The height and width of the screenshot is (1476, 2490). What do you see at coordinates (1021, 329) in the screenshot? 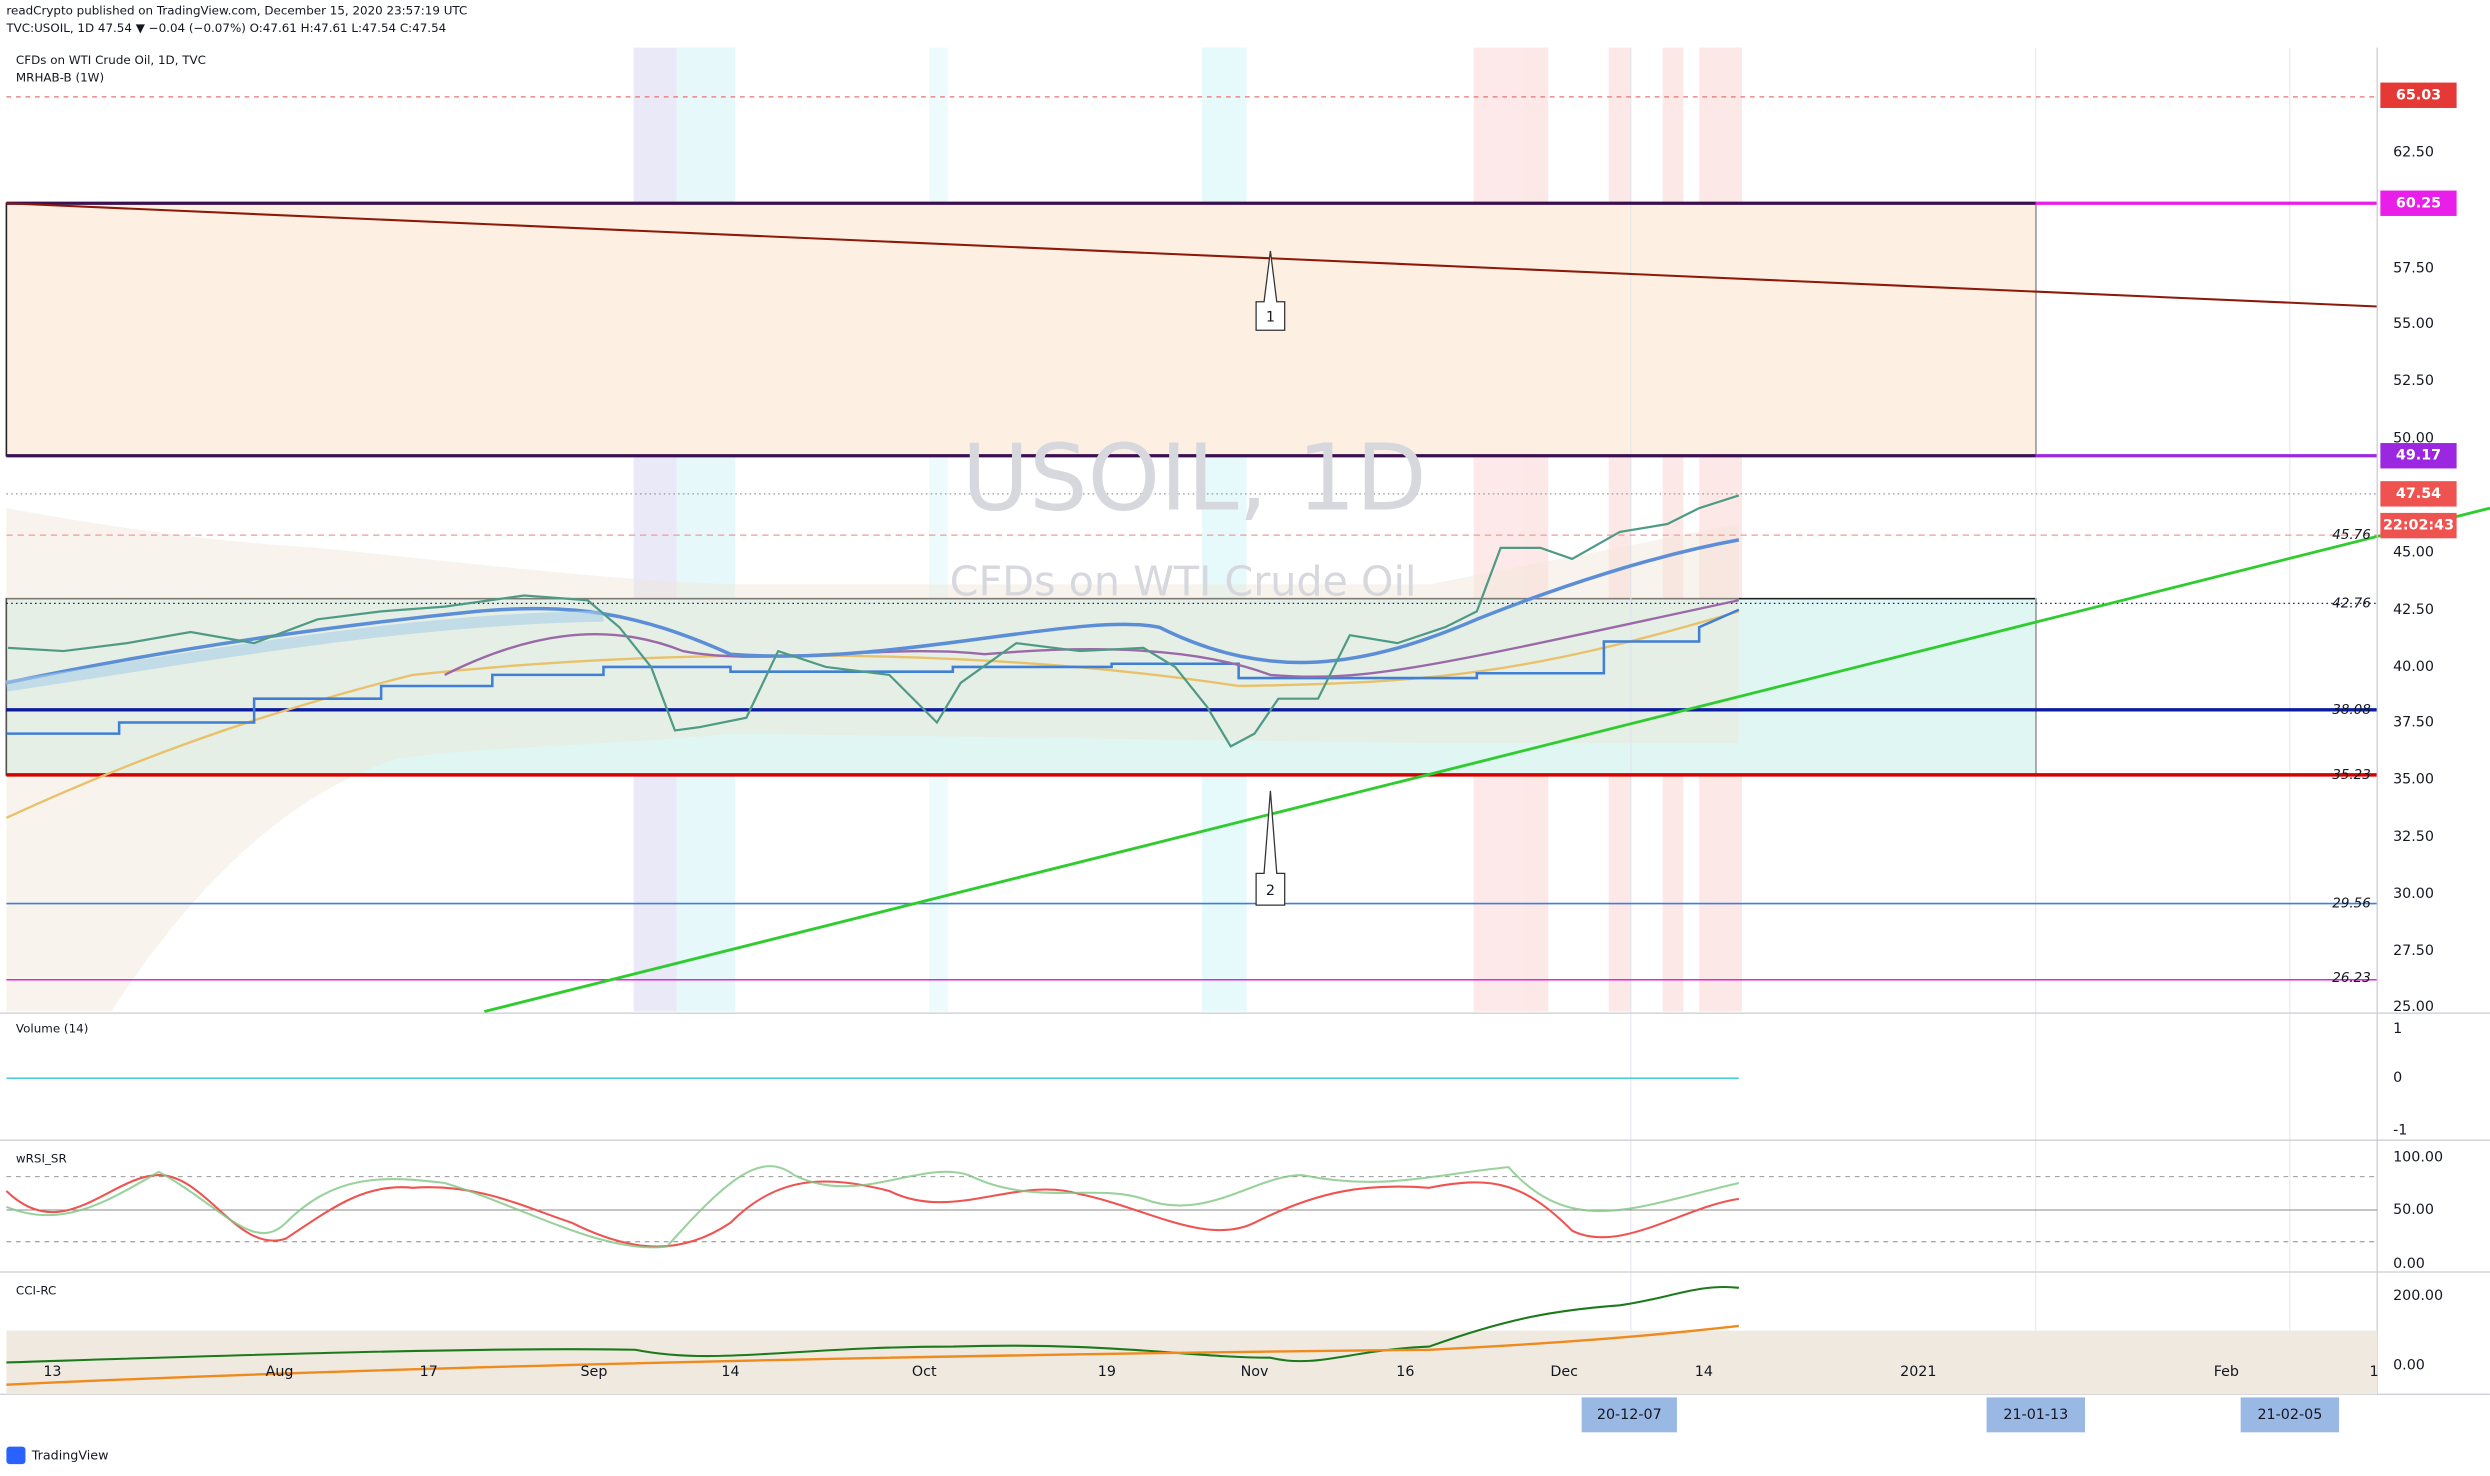
I see `resistance-box` at bounding box center [1021, 329].